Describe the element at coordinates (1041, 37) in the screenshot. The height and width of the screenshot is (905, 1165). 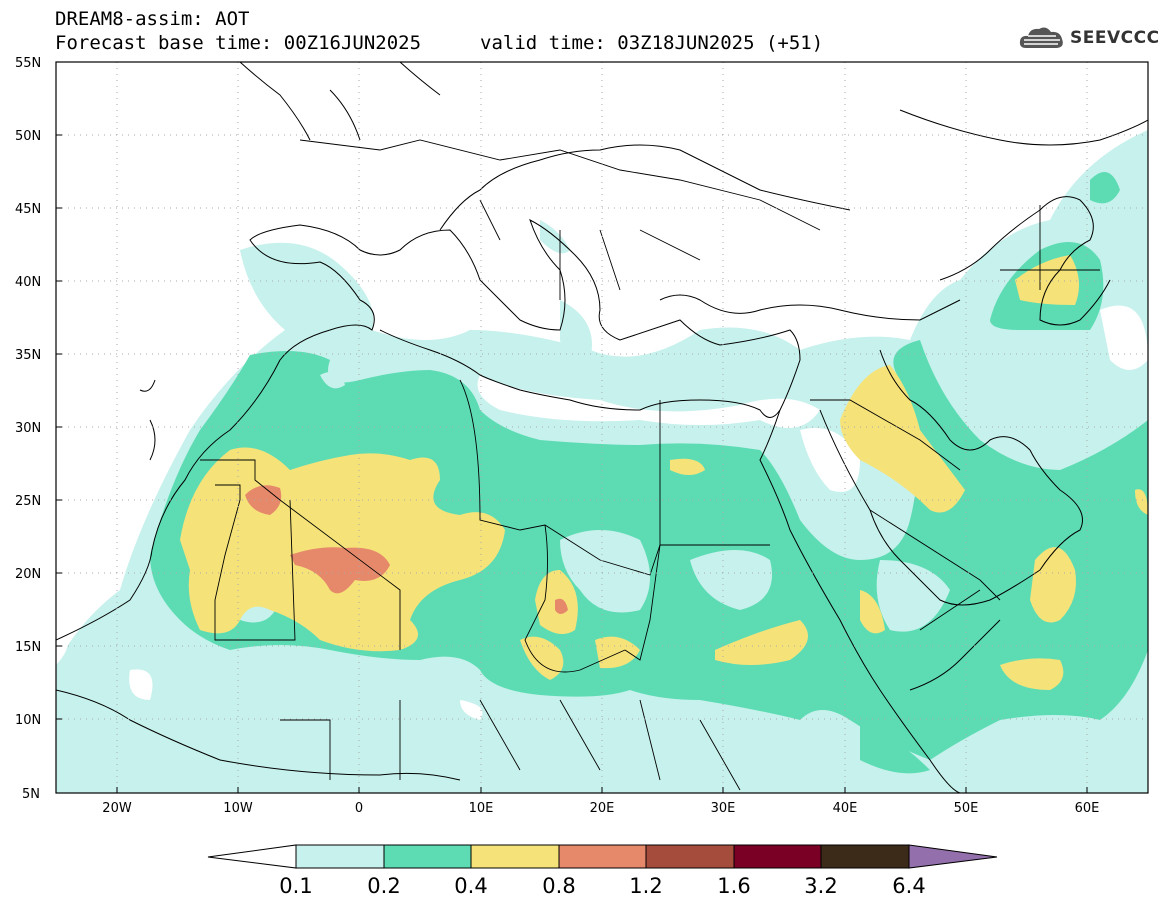
I see `cloud-logo-icon` at that location.